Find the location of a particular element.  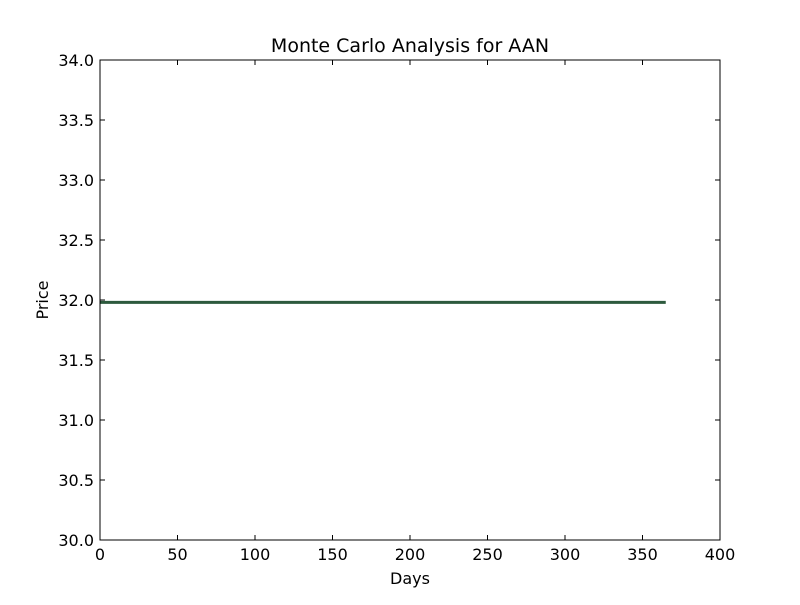

x-tick-label: 0 is located at coordinates (100, 554).